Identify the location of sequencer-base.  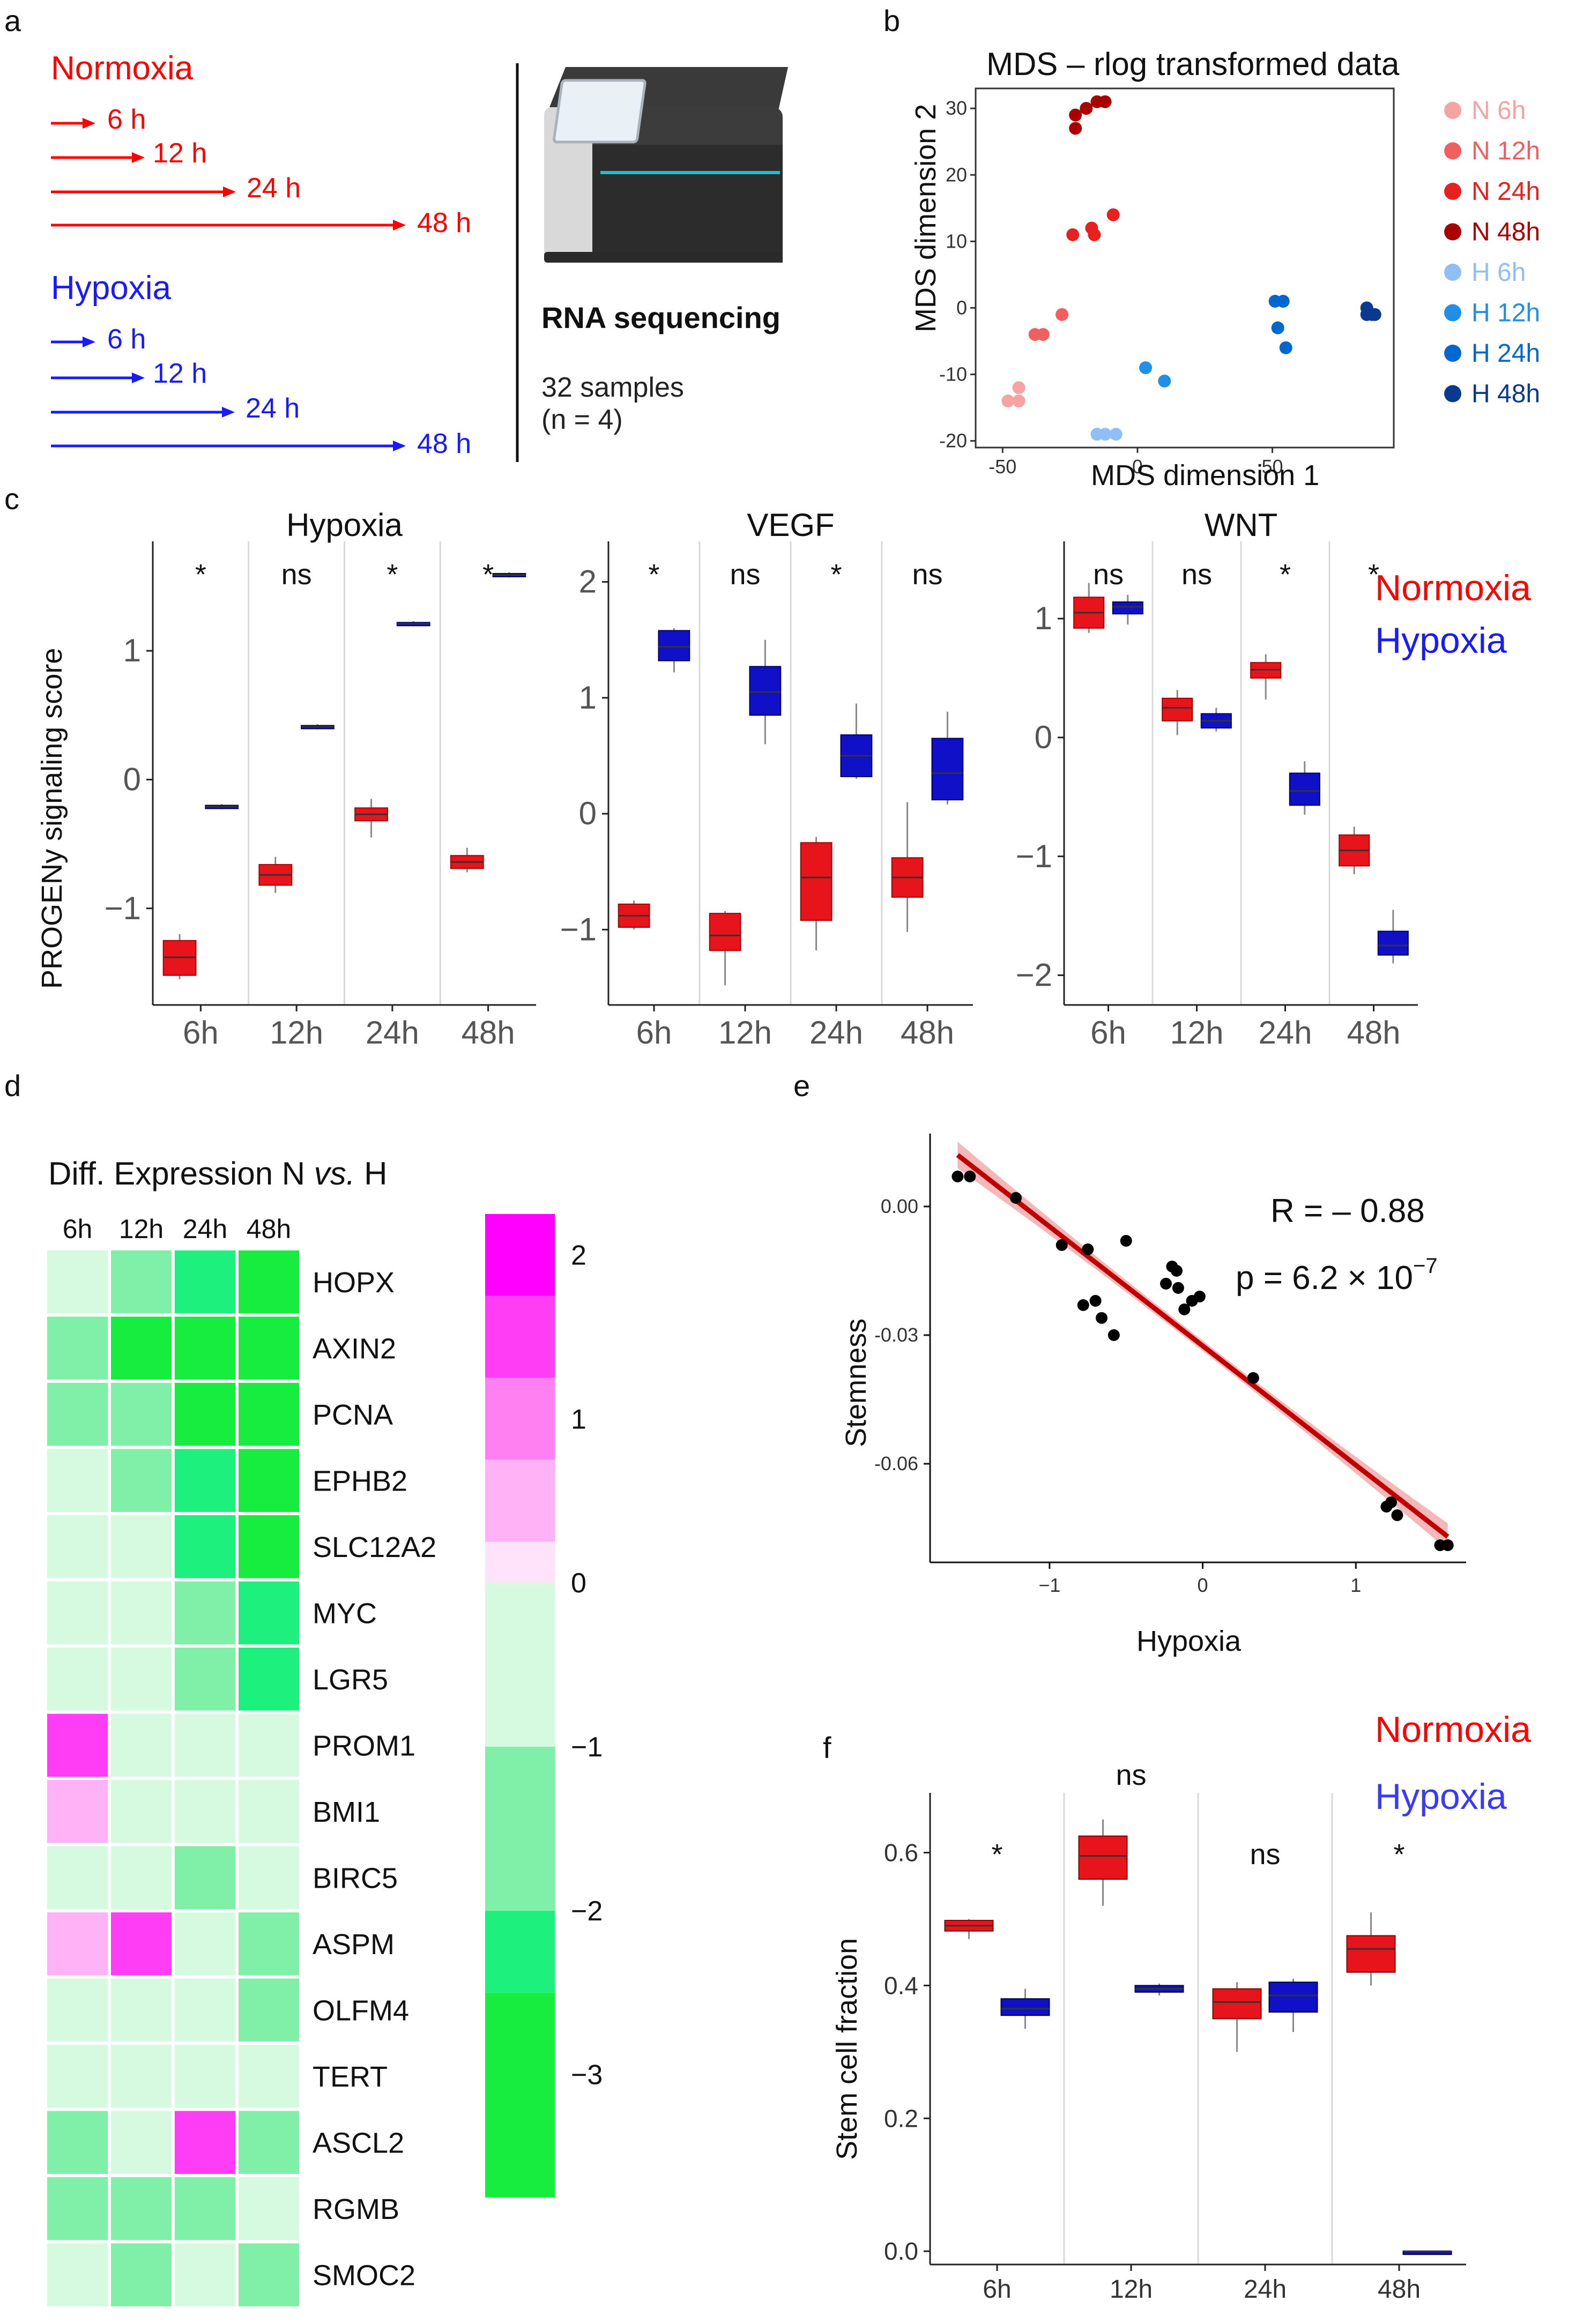
(663, 257).